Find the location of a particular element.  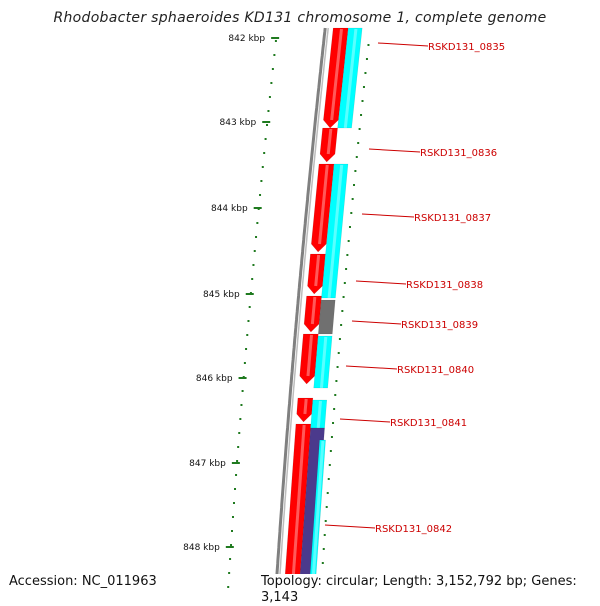

gene-label-3: RSKD131_0837 is located at coordinates (452, 218).